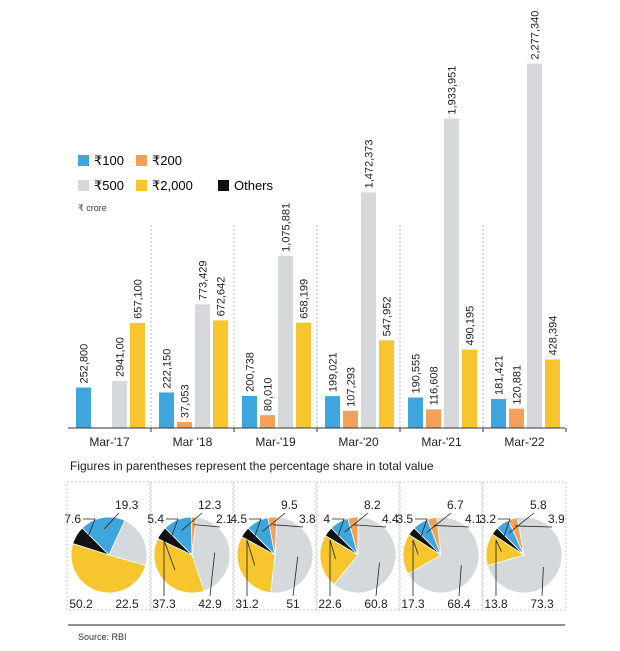 Image resolution: width=620 pixels, height=651 pixels. What do you see at coordinates (305, 299) in the screenshot?
I see `bar-value-label: 658,199` at bounding box center [305, 299].